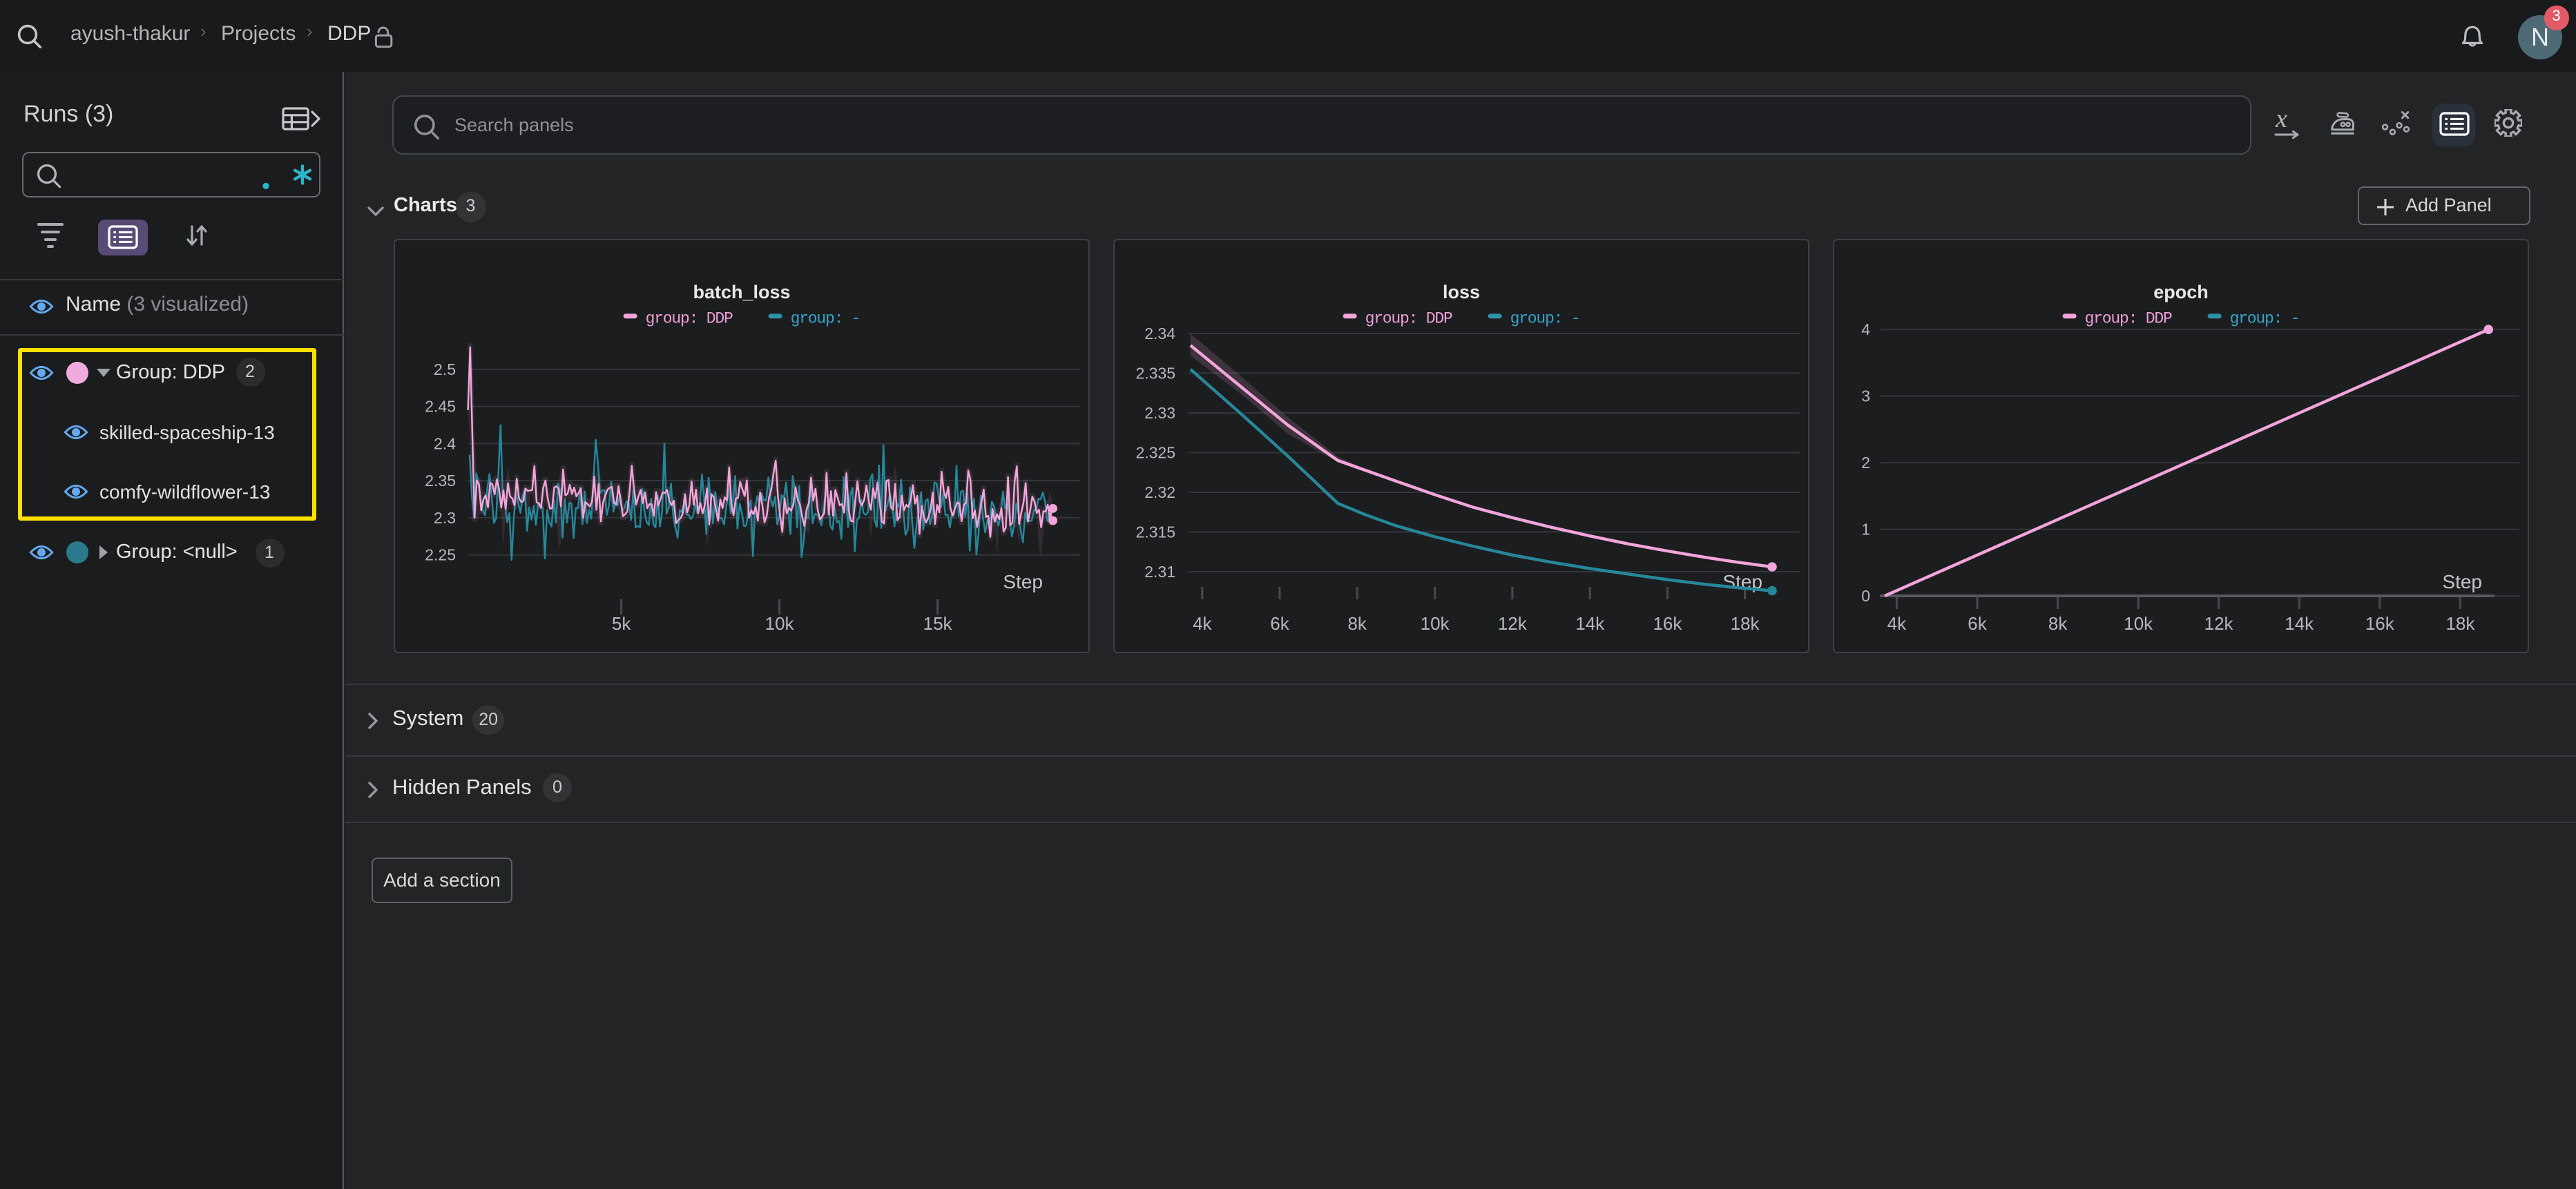  What do you see at coordinates (1865, 595) in the screenshot?
I see `svg-text: 0` at bounding box center [1865, 595].